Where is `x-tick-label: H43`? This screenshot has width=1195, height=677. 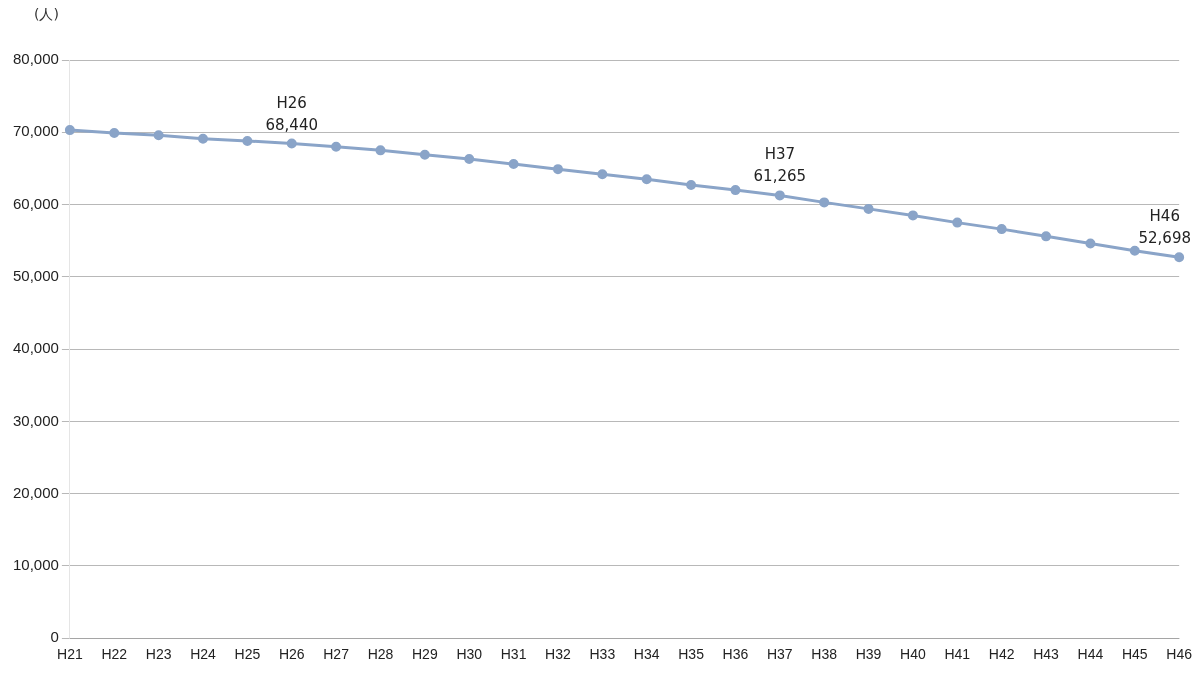 x-tick-label: H43 is located at coordinates (1046, 654).